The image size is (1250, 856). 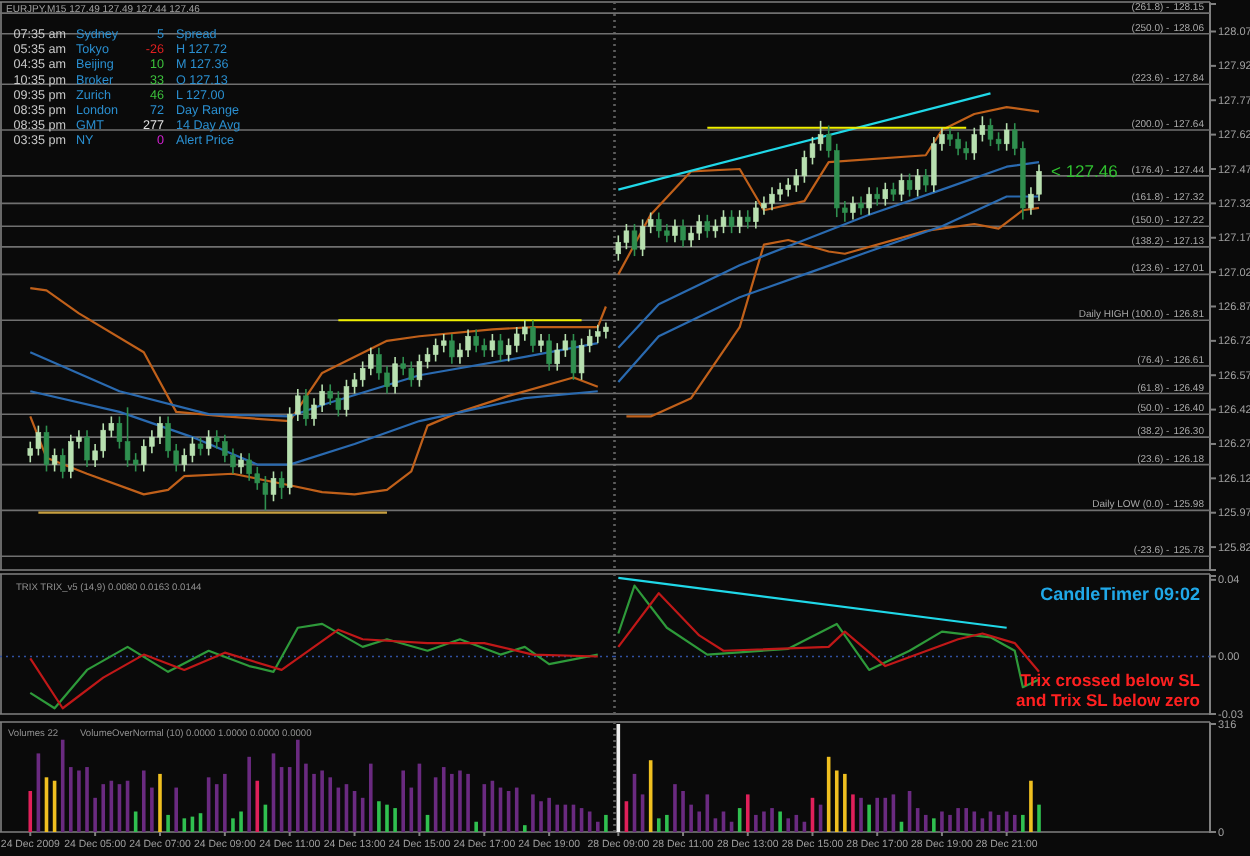 What do you see at coordinates (1108, 700) in the screenshot?
I see `annotation: and Trix SL below zero` at bounding box center [1108, 700].